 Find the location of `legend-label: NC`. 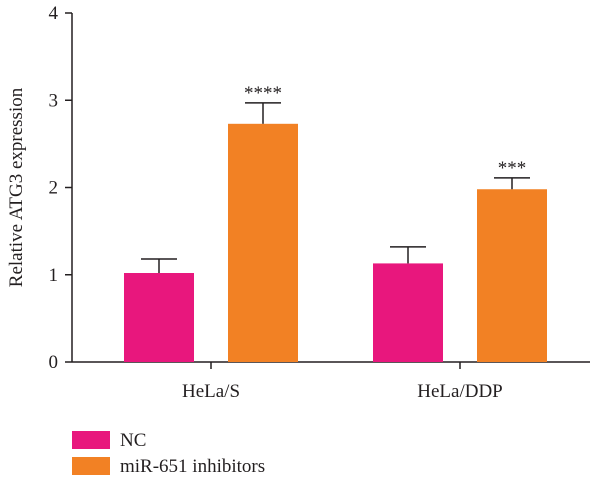

legend-label: NC is located at coordinates (133, 440).